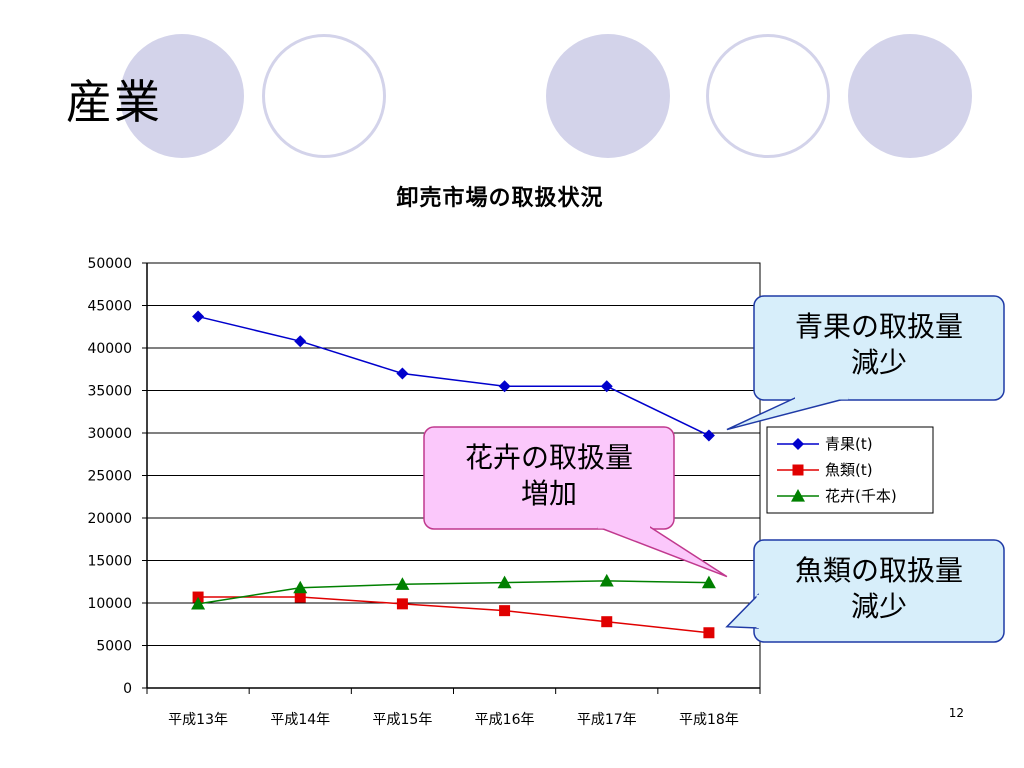  What do you see at coordinates (109, 519) in the screenshot?
I see `y-tick-label: 20000` at bounding box center [109, 519].